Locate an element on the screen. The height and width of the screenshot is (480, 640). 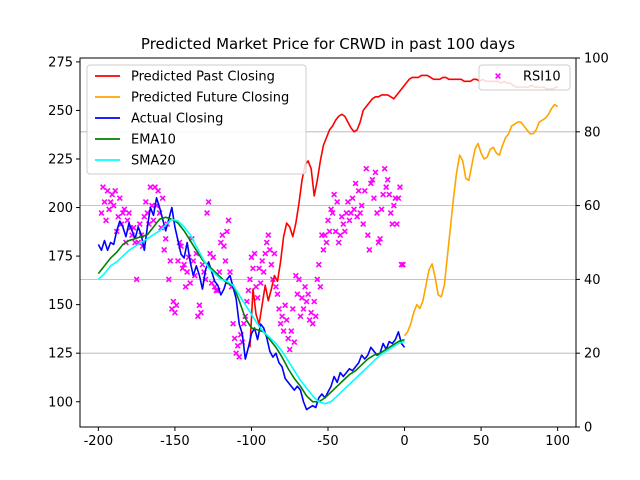
x-tick-label: -100 is located at coordinates (252, 441).